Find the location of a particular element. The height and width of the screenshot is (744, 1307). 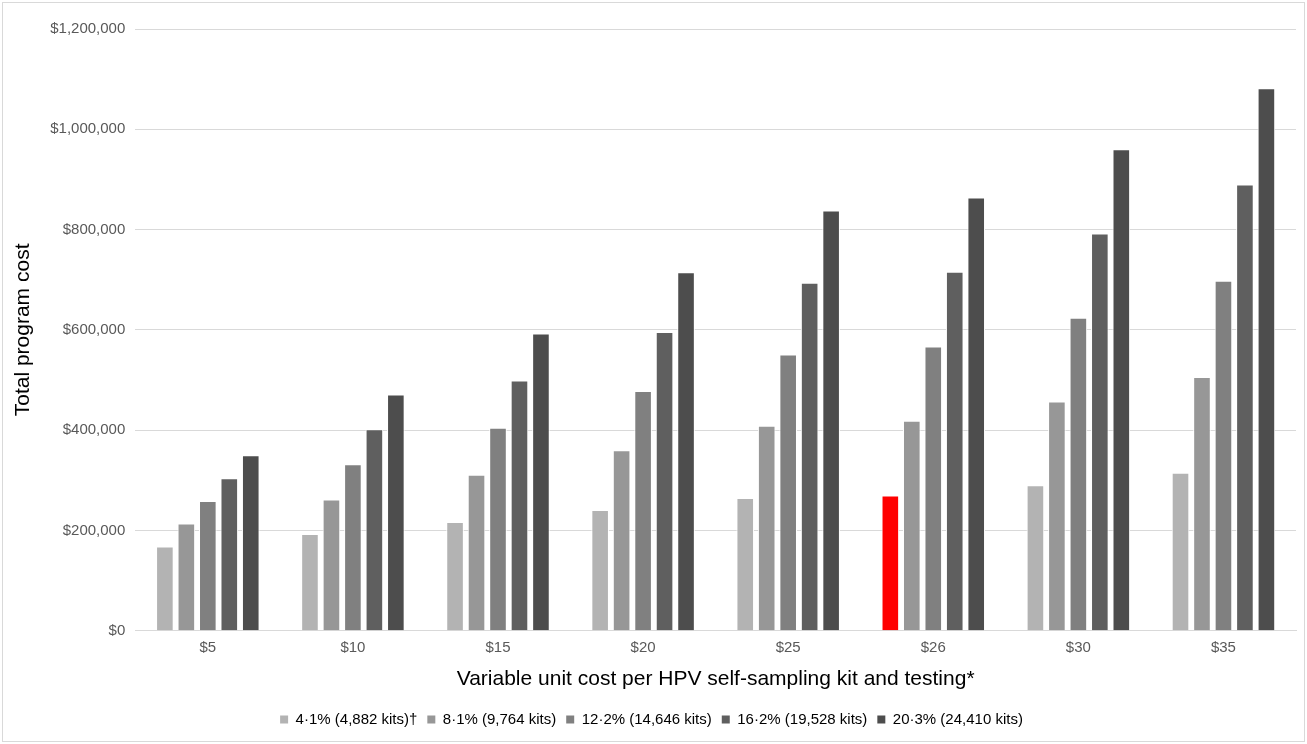

y-axis-title: Total program cost is located at coordinates (22, 330).